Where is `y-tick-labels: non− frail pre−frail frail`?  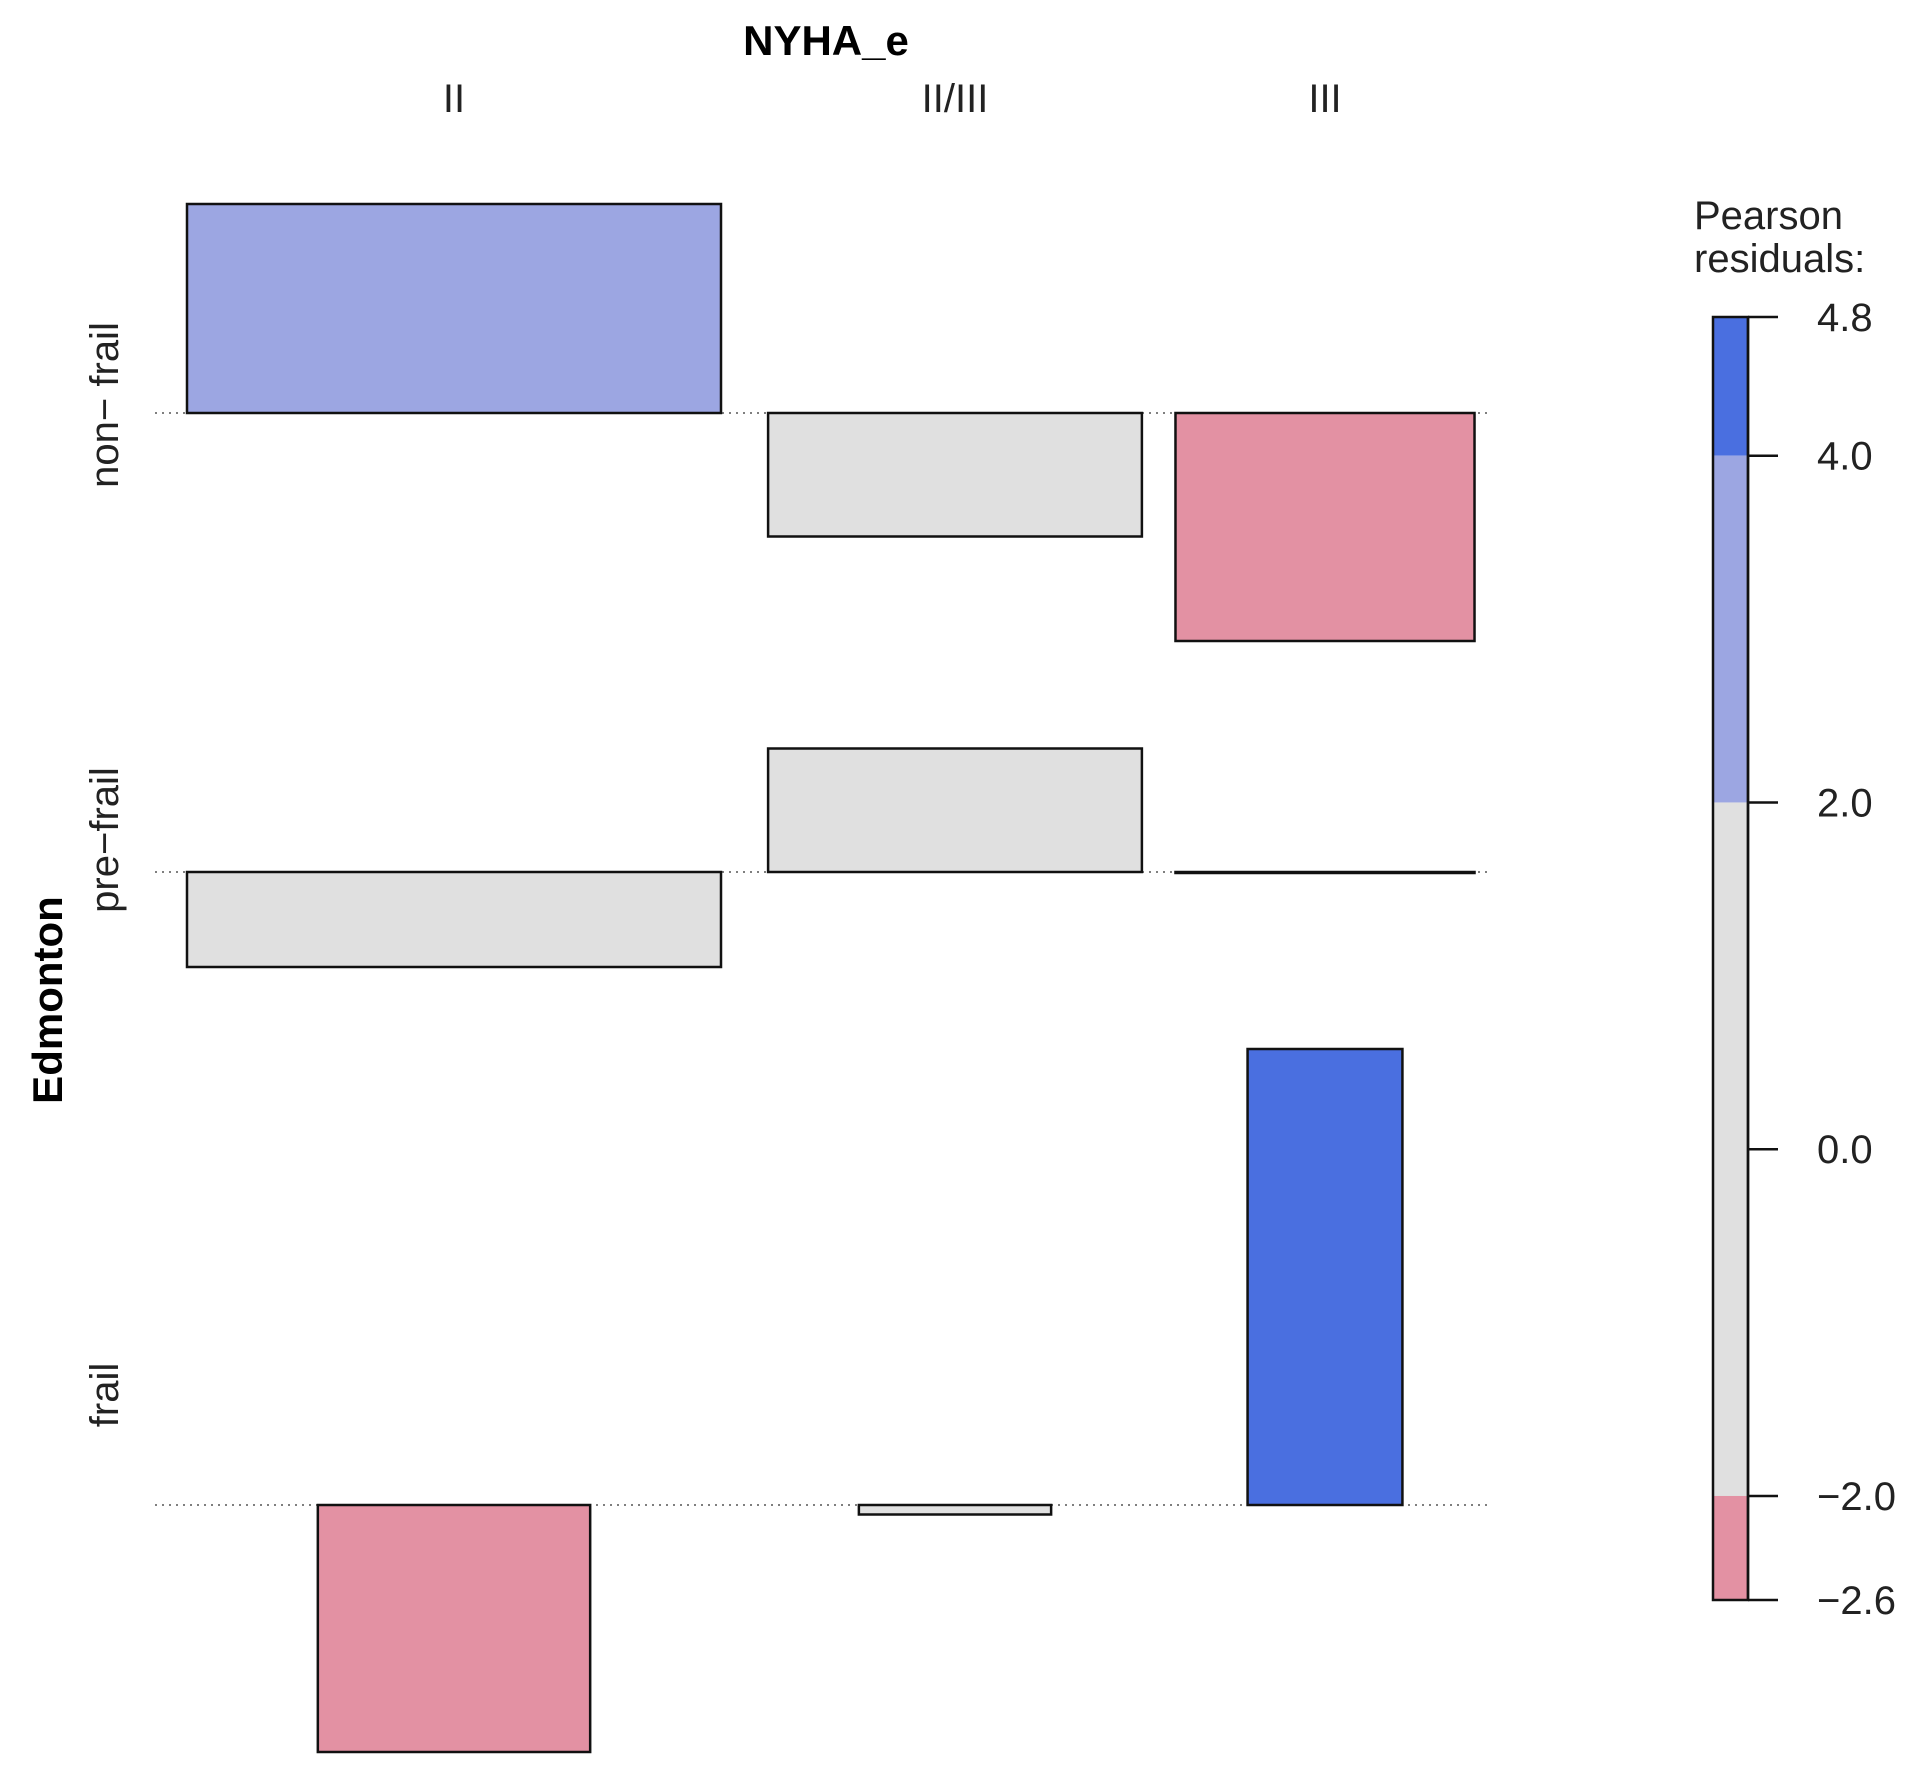
y-tick-labels: non− frail pre−frail frail is located at coordinates (105, 874).